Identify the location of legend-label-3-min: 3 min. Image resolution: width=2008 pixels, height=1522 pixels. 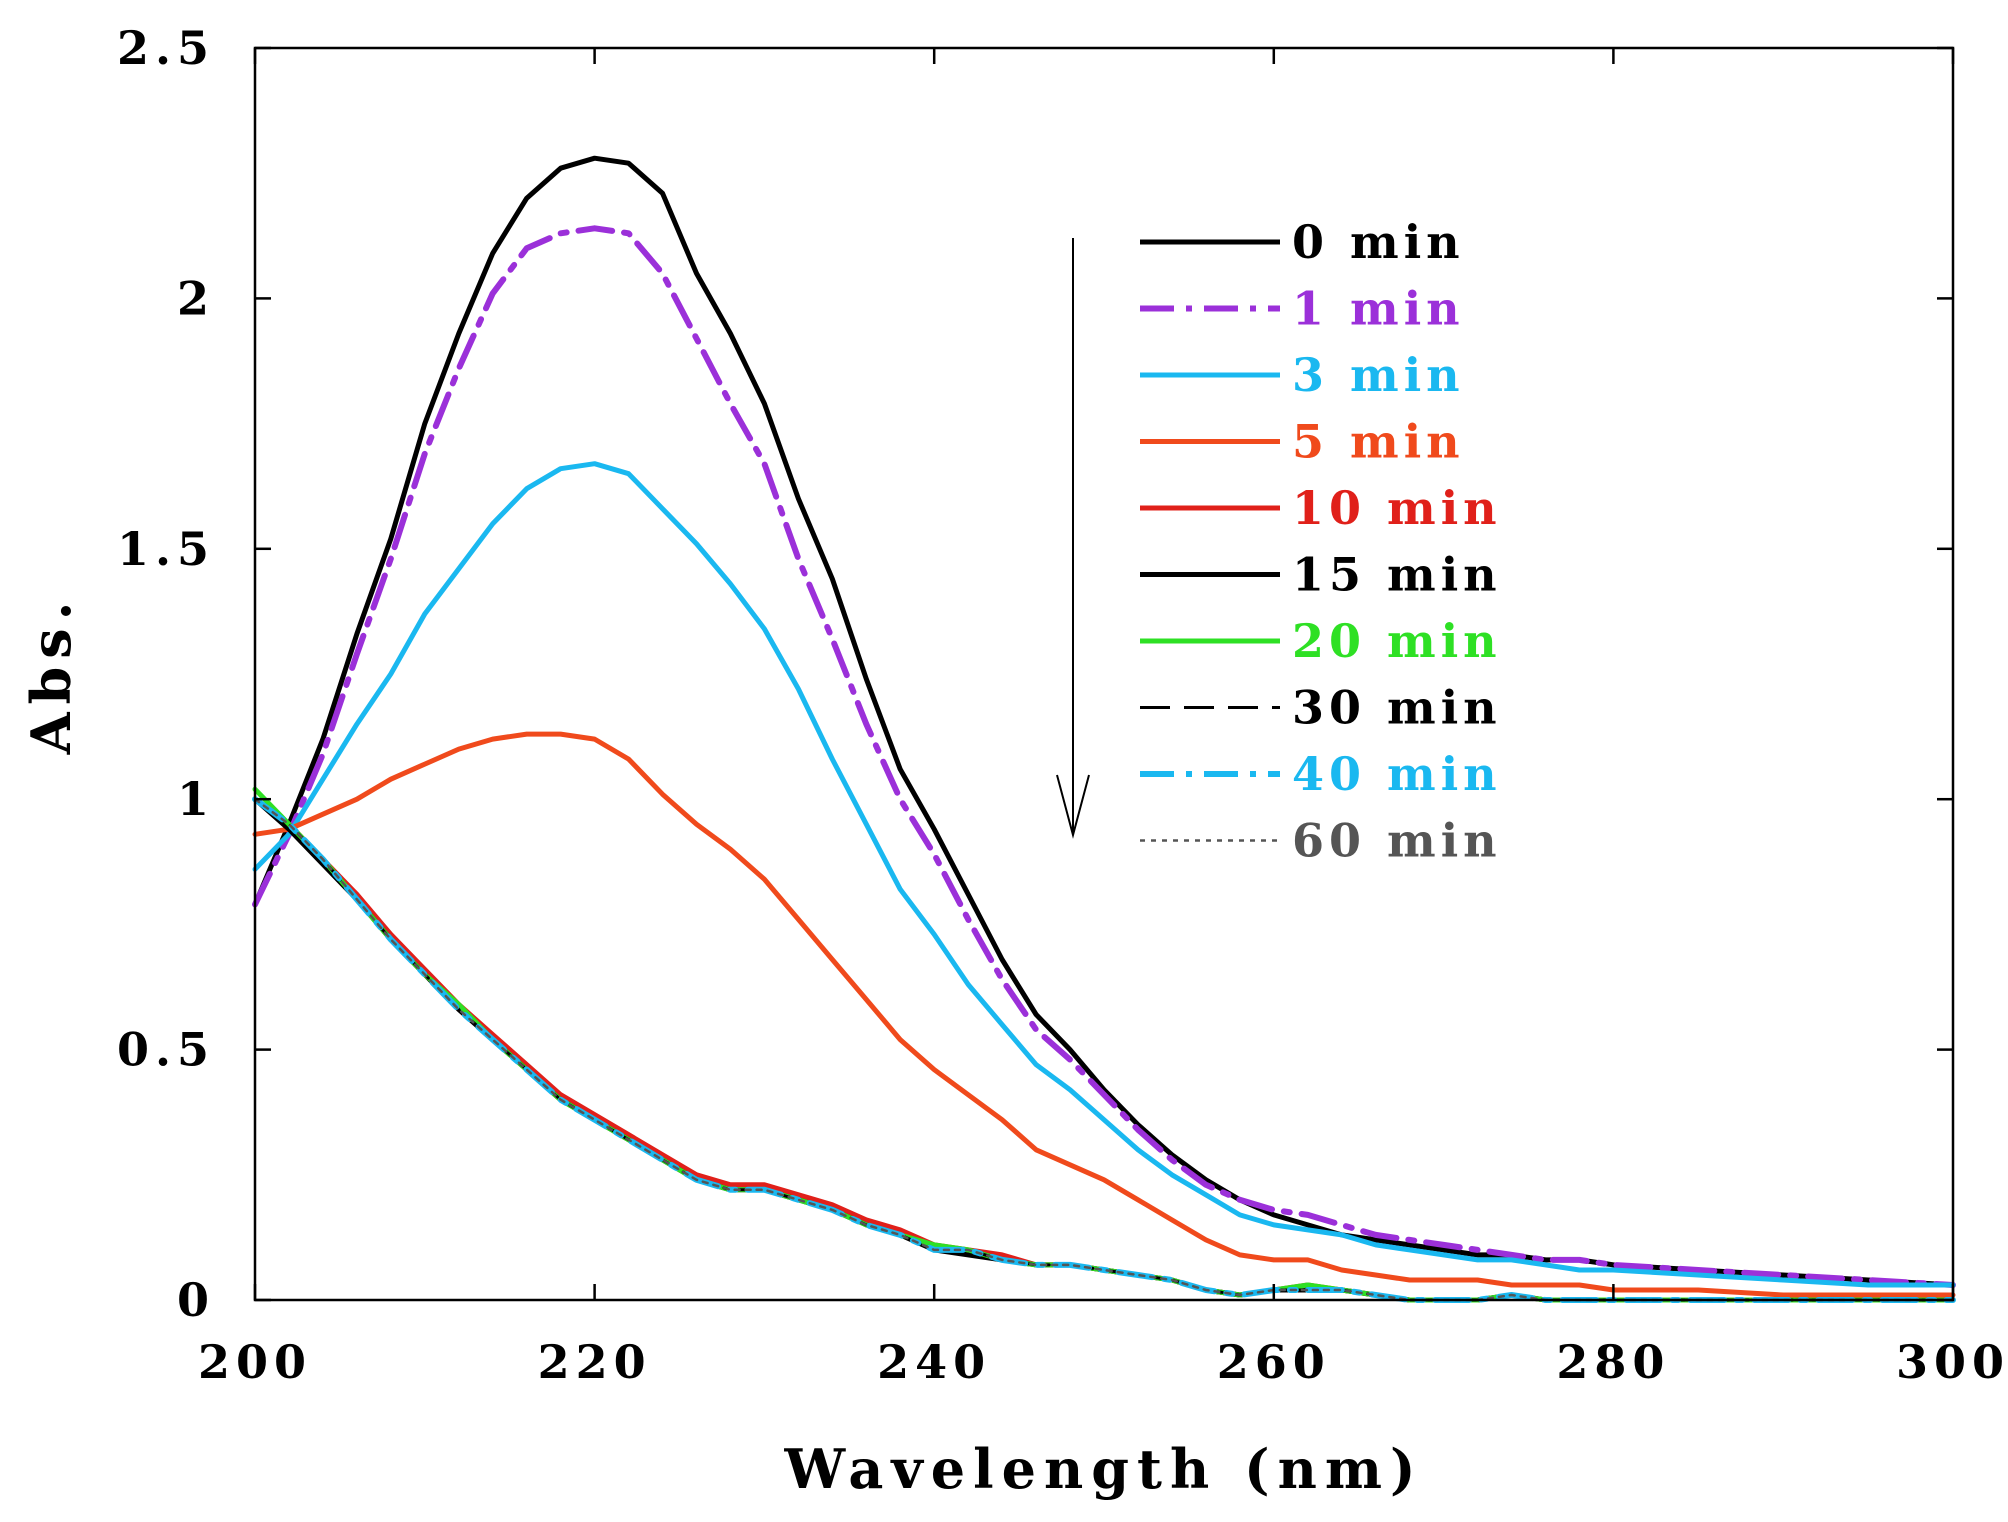
(1378, 375).